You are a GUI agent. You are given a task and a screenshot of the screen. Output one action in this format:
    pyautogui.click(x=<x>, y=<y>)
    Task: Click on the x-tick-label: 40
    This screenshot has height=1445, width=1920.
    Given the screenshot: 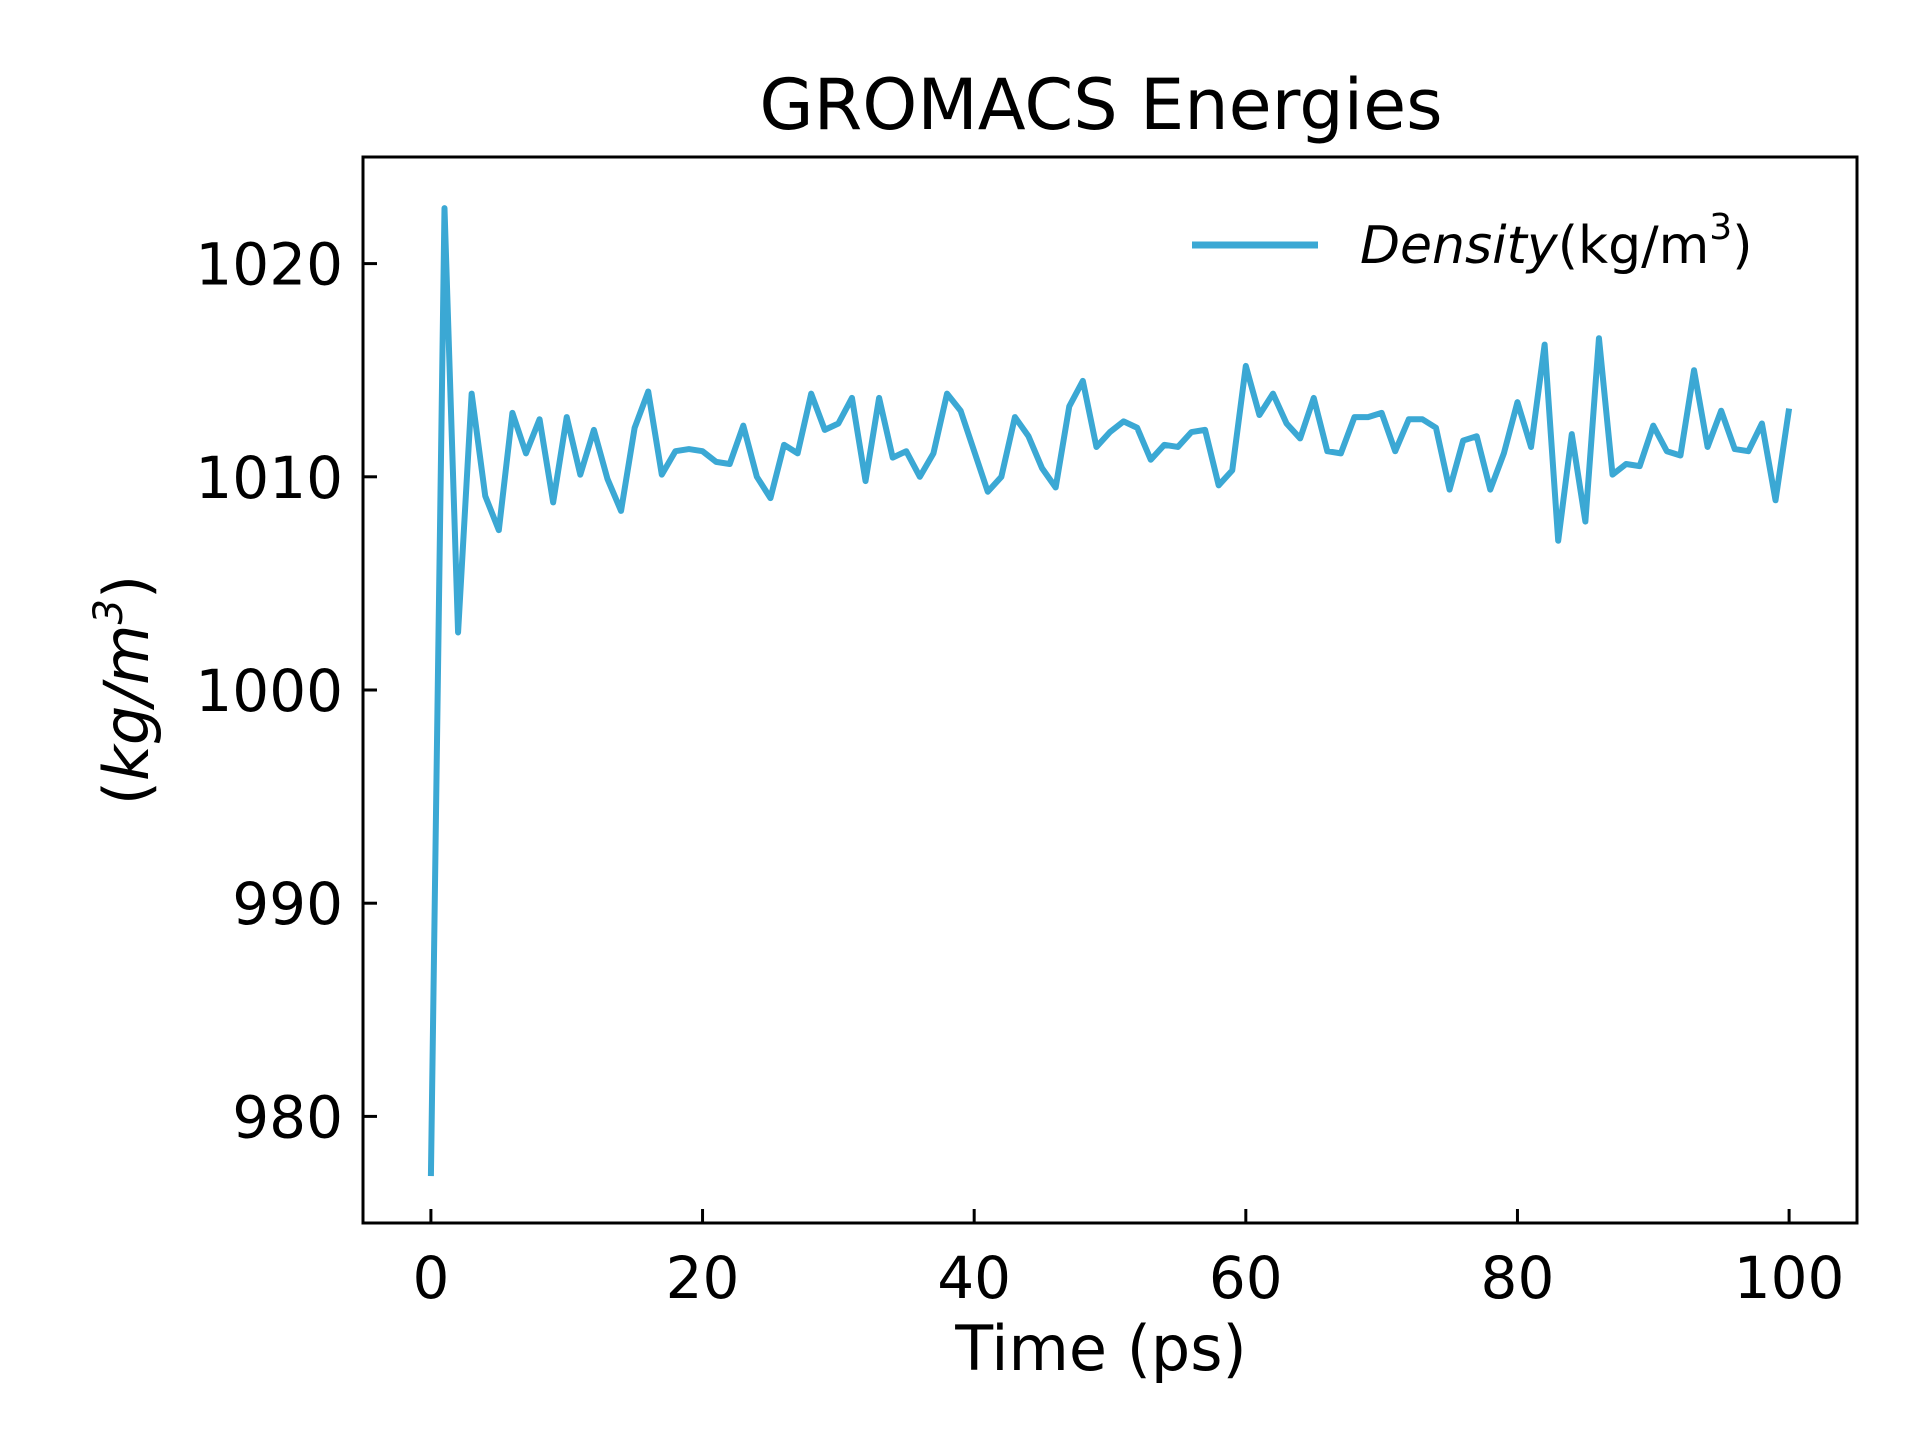 What is the action you would take?
    pyautogui.click(x=974, y=1278)
    